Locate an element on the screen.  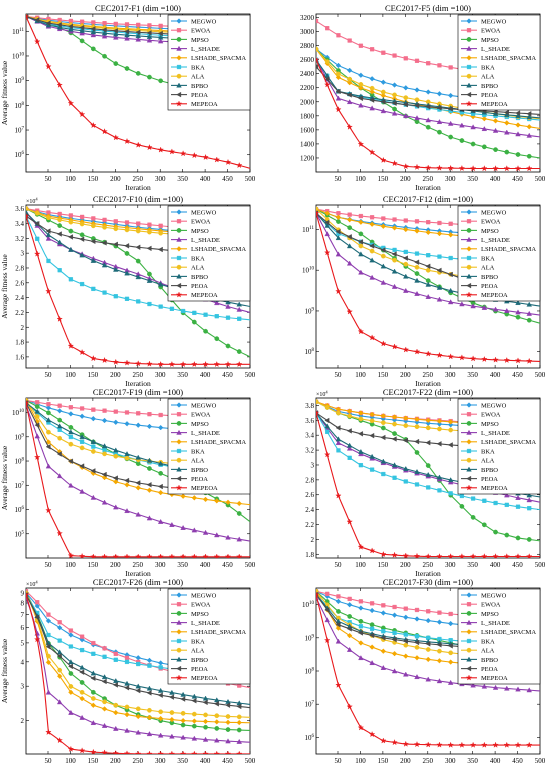
y-tick-label: 3.6 is located at coordinates (309, 421).